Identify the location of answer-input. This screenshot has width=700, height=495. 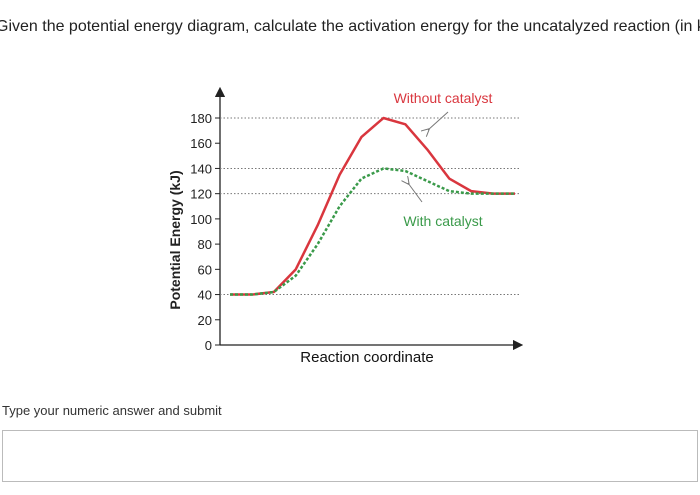
(350, 456).